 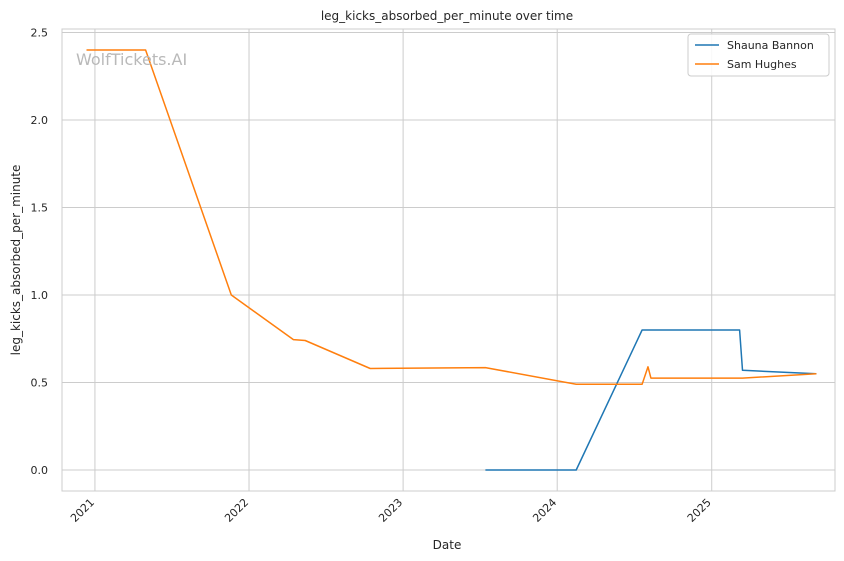 What do you see at coordinates (762, 64) in the screenshot?
I see `legend-label: Sam Hughes` at bounding box center [762, 64].